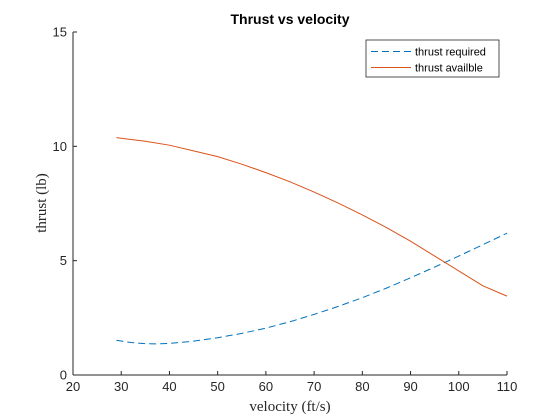 This screenshot has height=420, width=560. What do you see at coordinates (507, 386) in the screenshot?
I see `x-tick-label: 110` at bounding box center [507, 386].